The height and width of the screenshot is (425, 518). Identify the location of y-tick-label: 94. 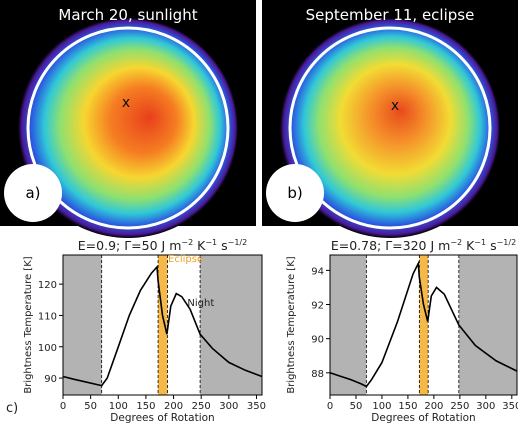
(317, 271).